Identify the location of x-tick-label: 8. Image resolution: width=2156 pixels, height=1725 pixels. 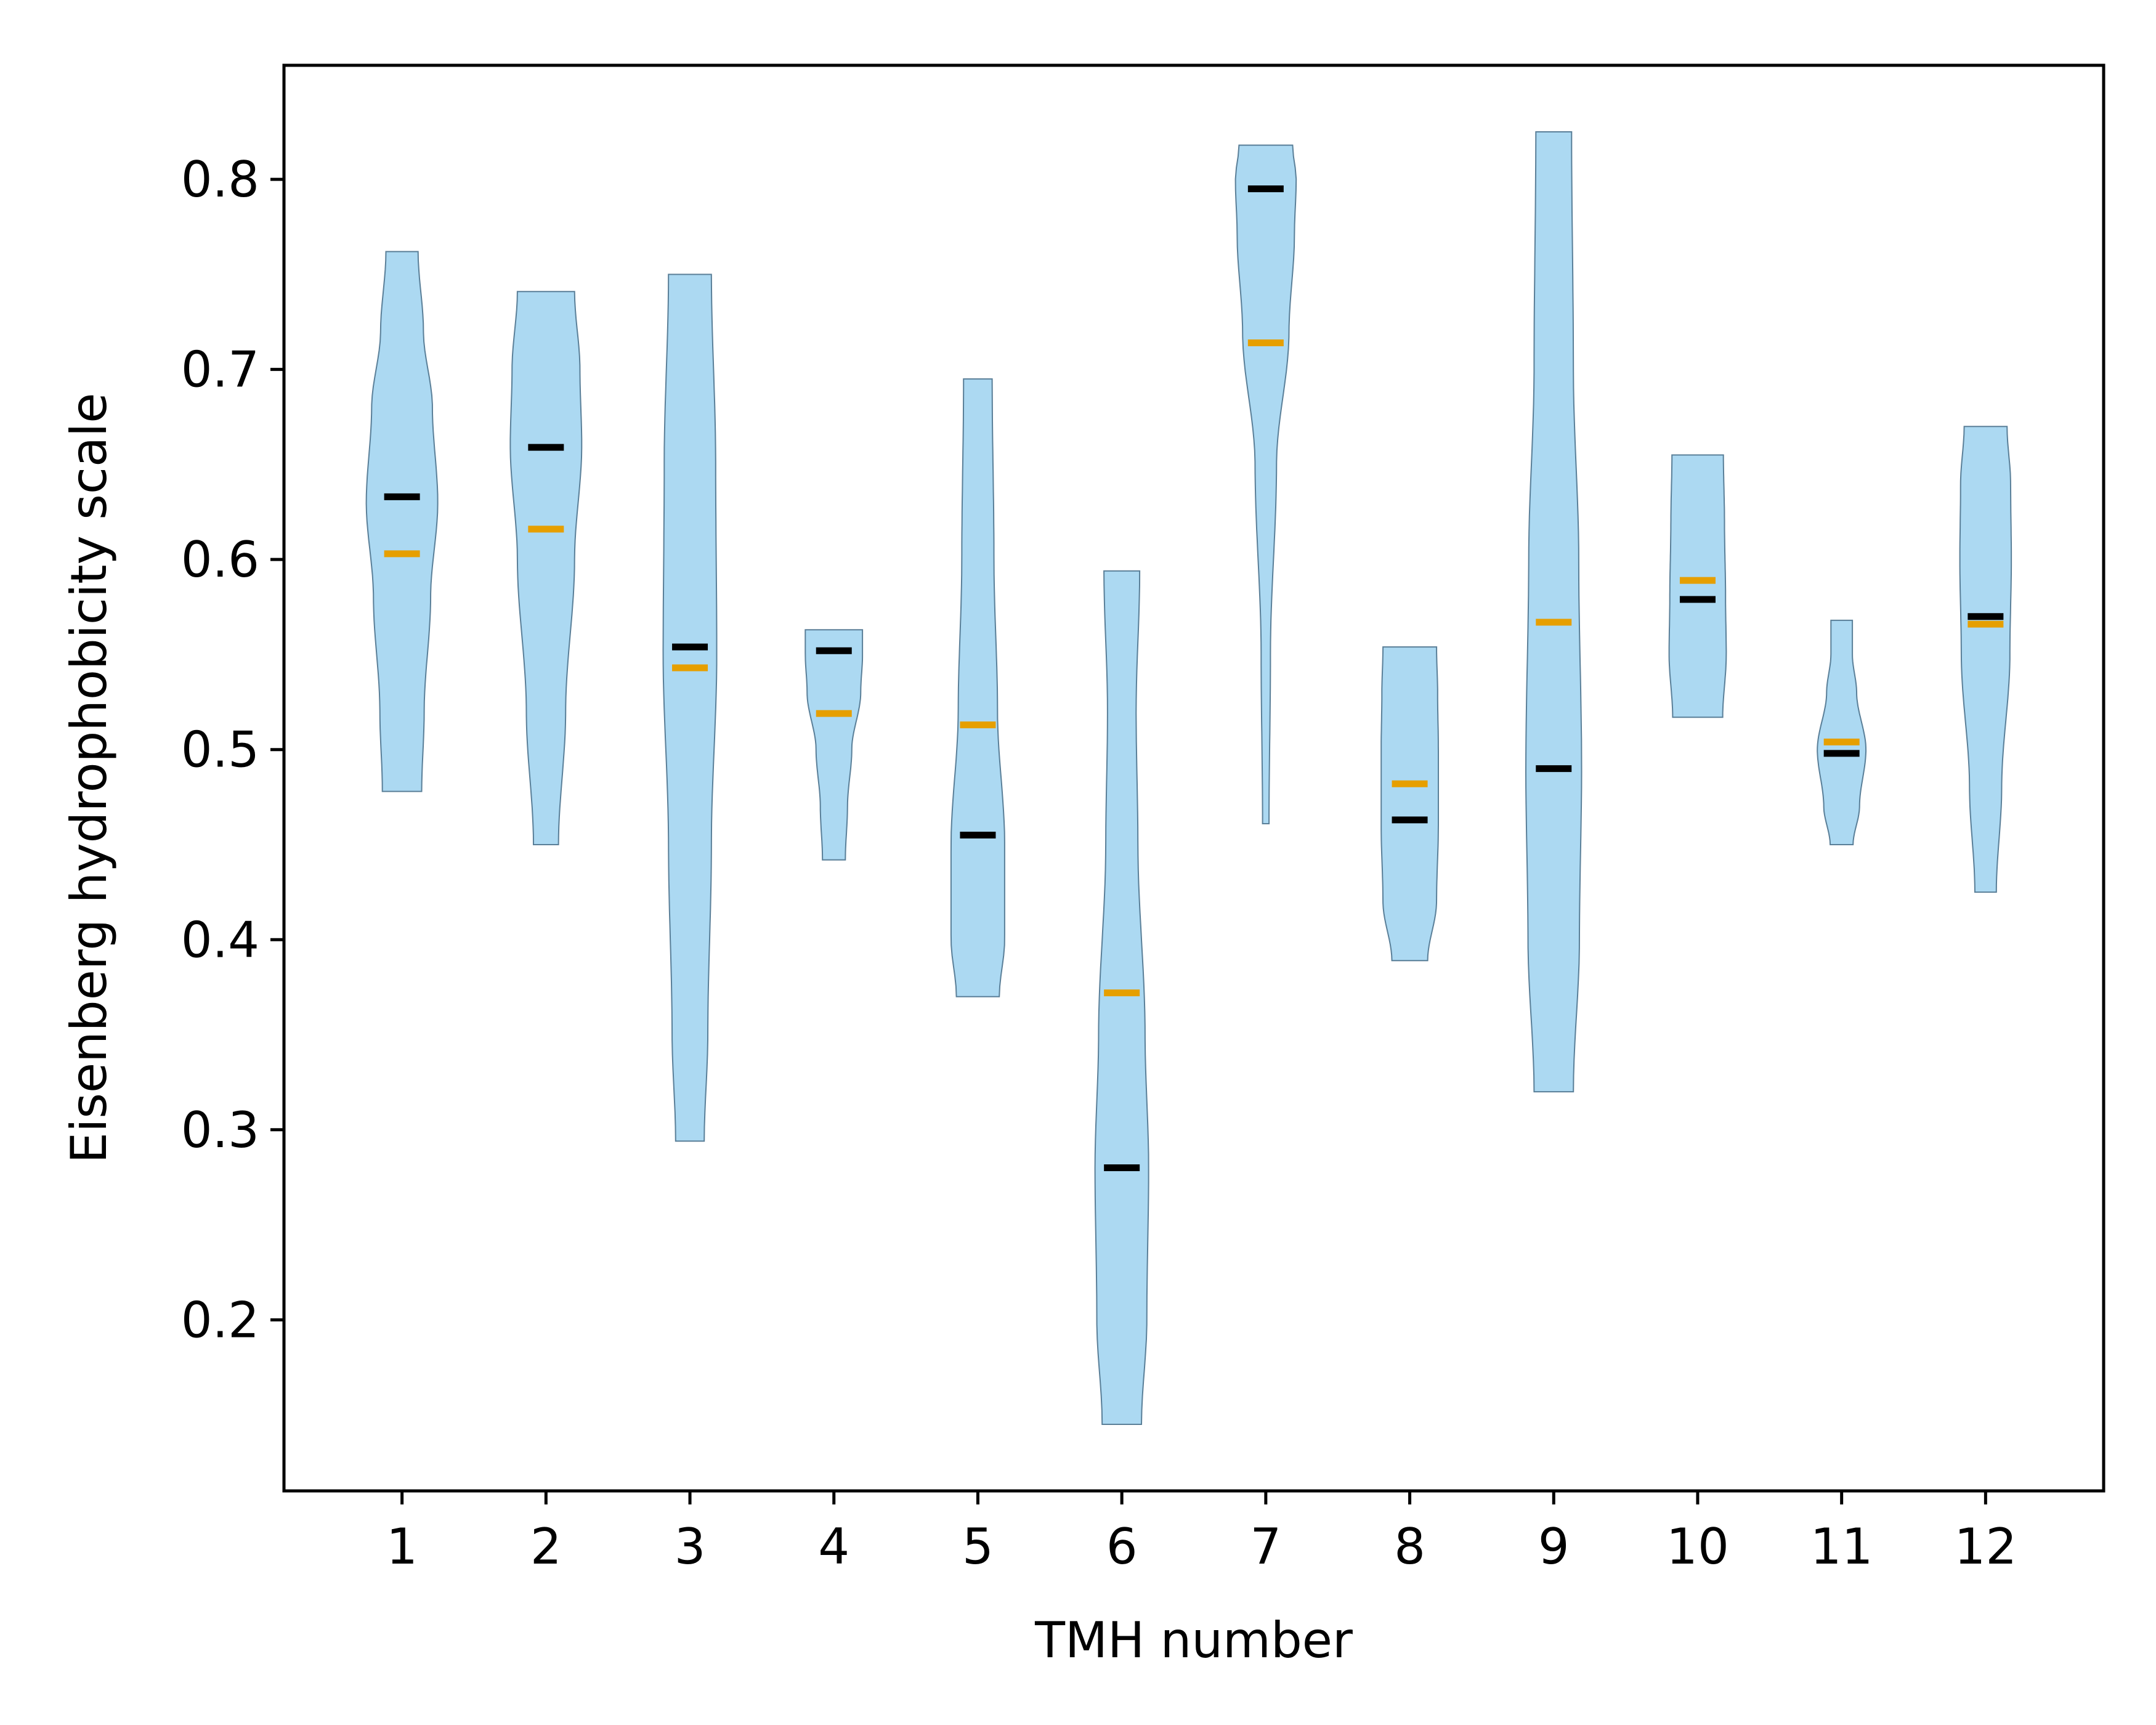
(1409, 1547).